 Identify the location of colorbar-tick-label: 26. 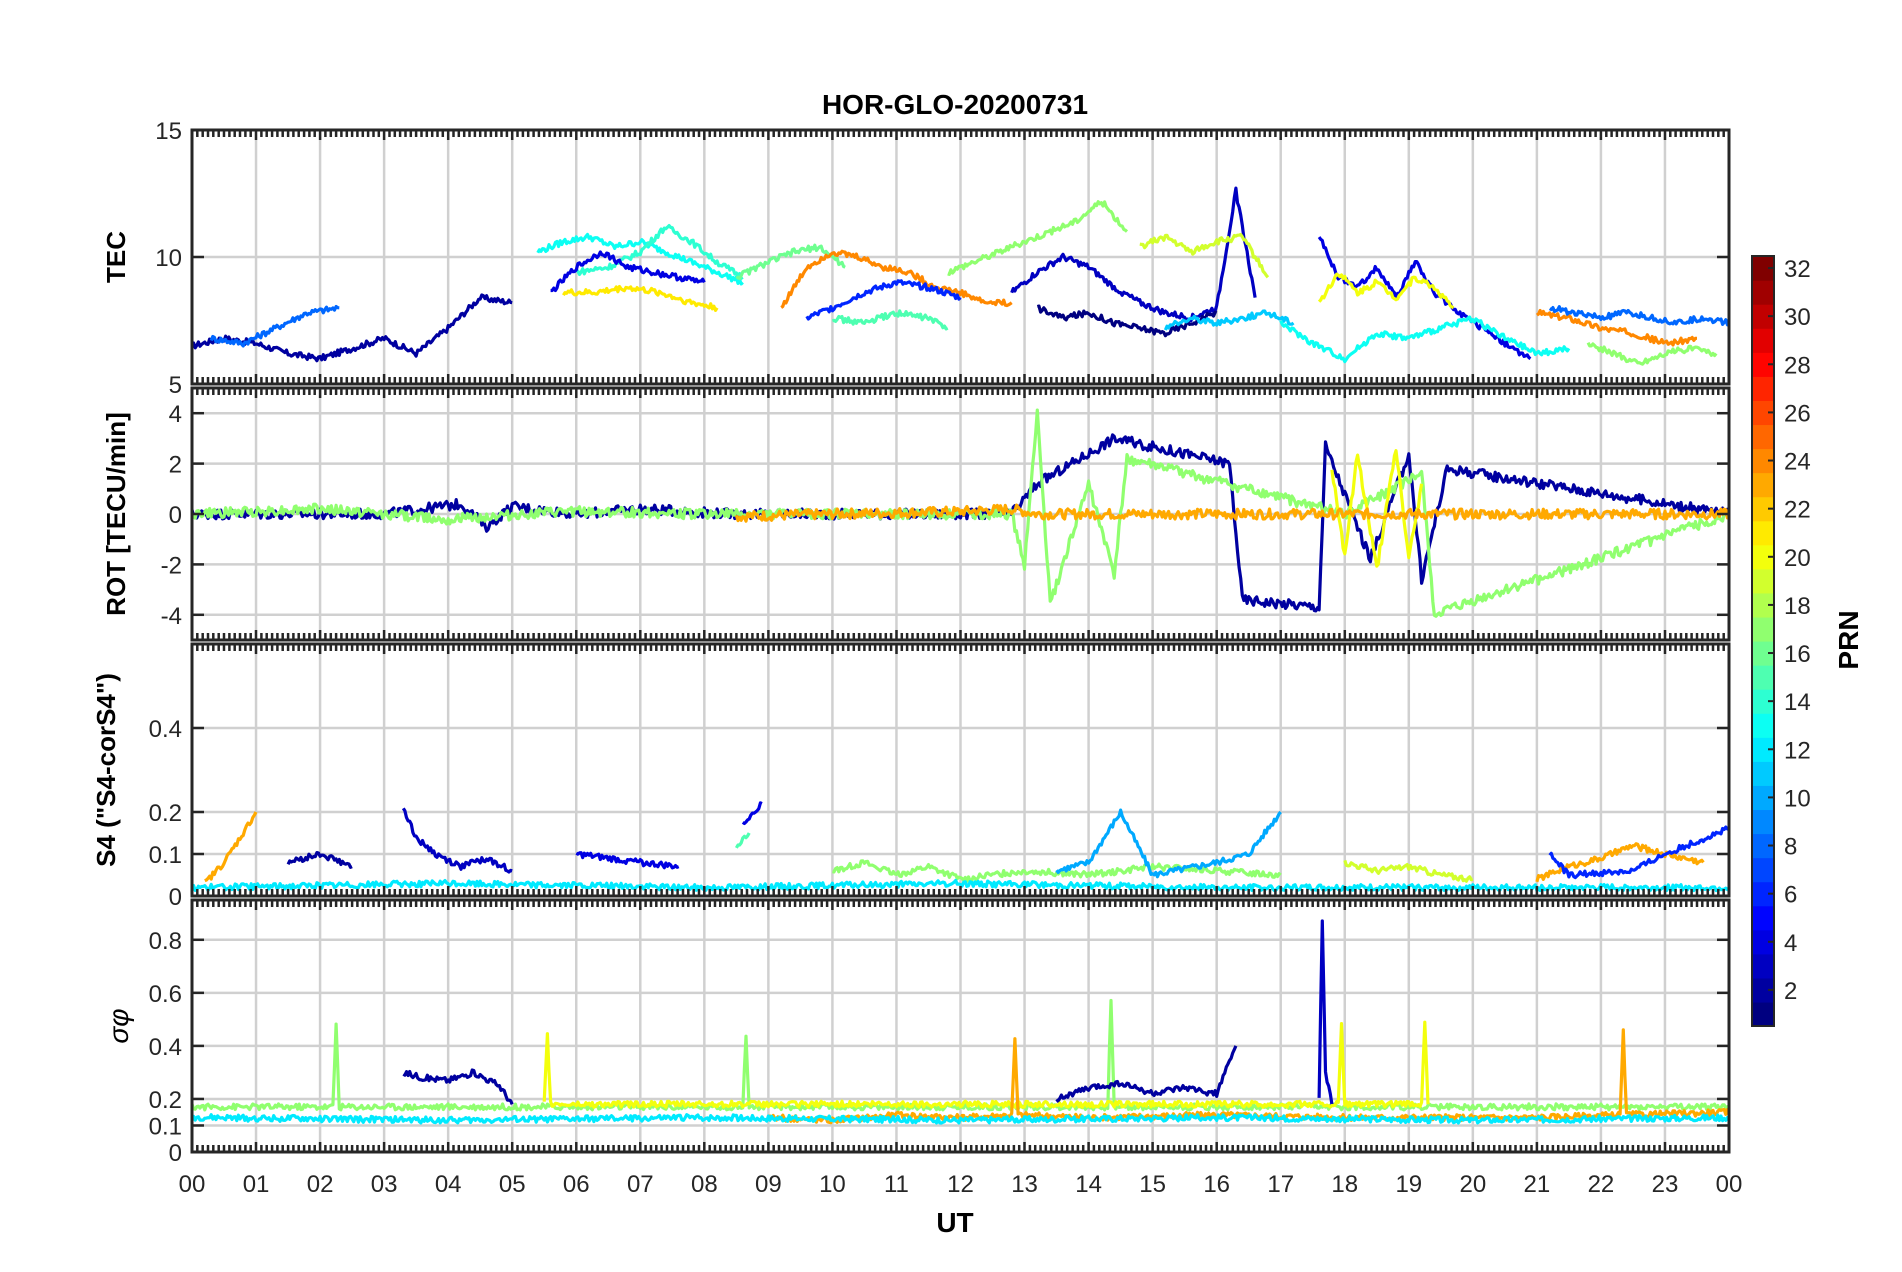
(1797, 413).